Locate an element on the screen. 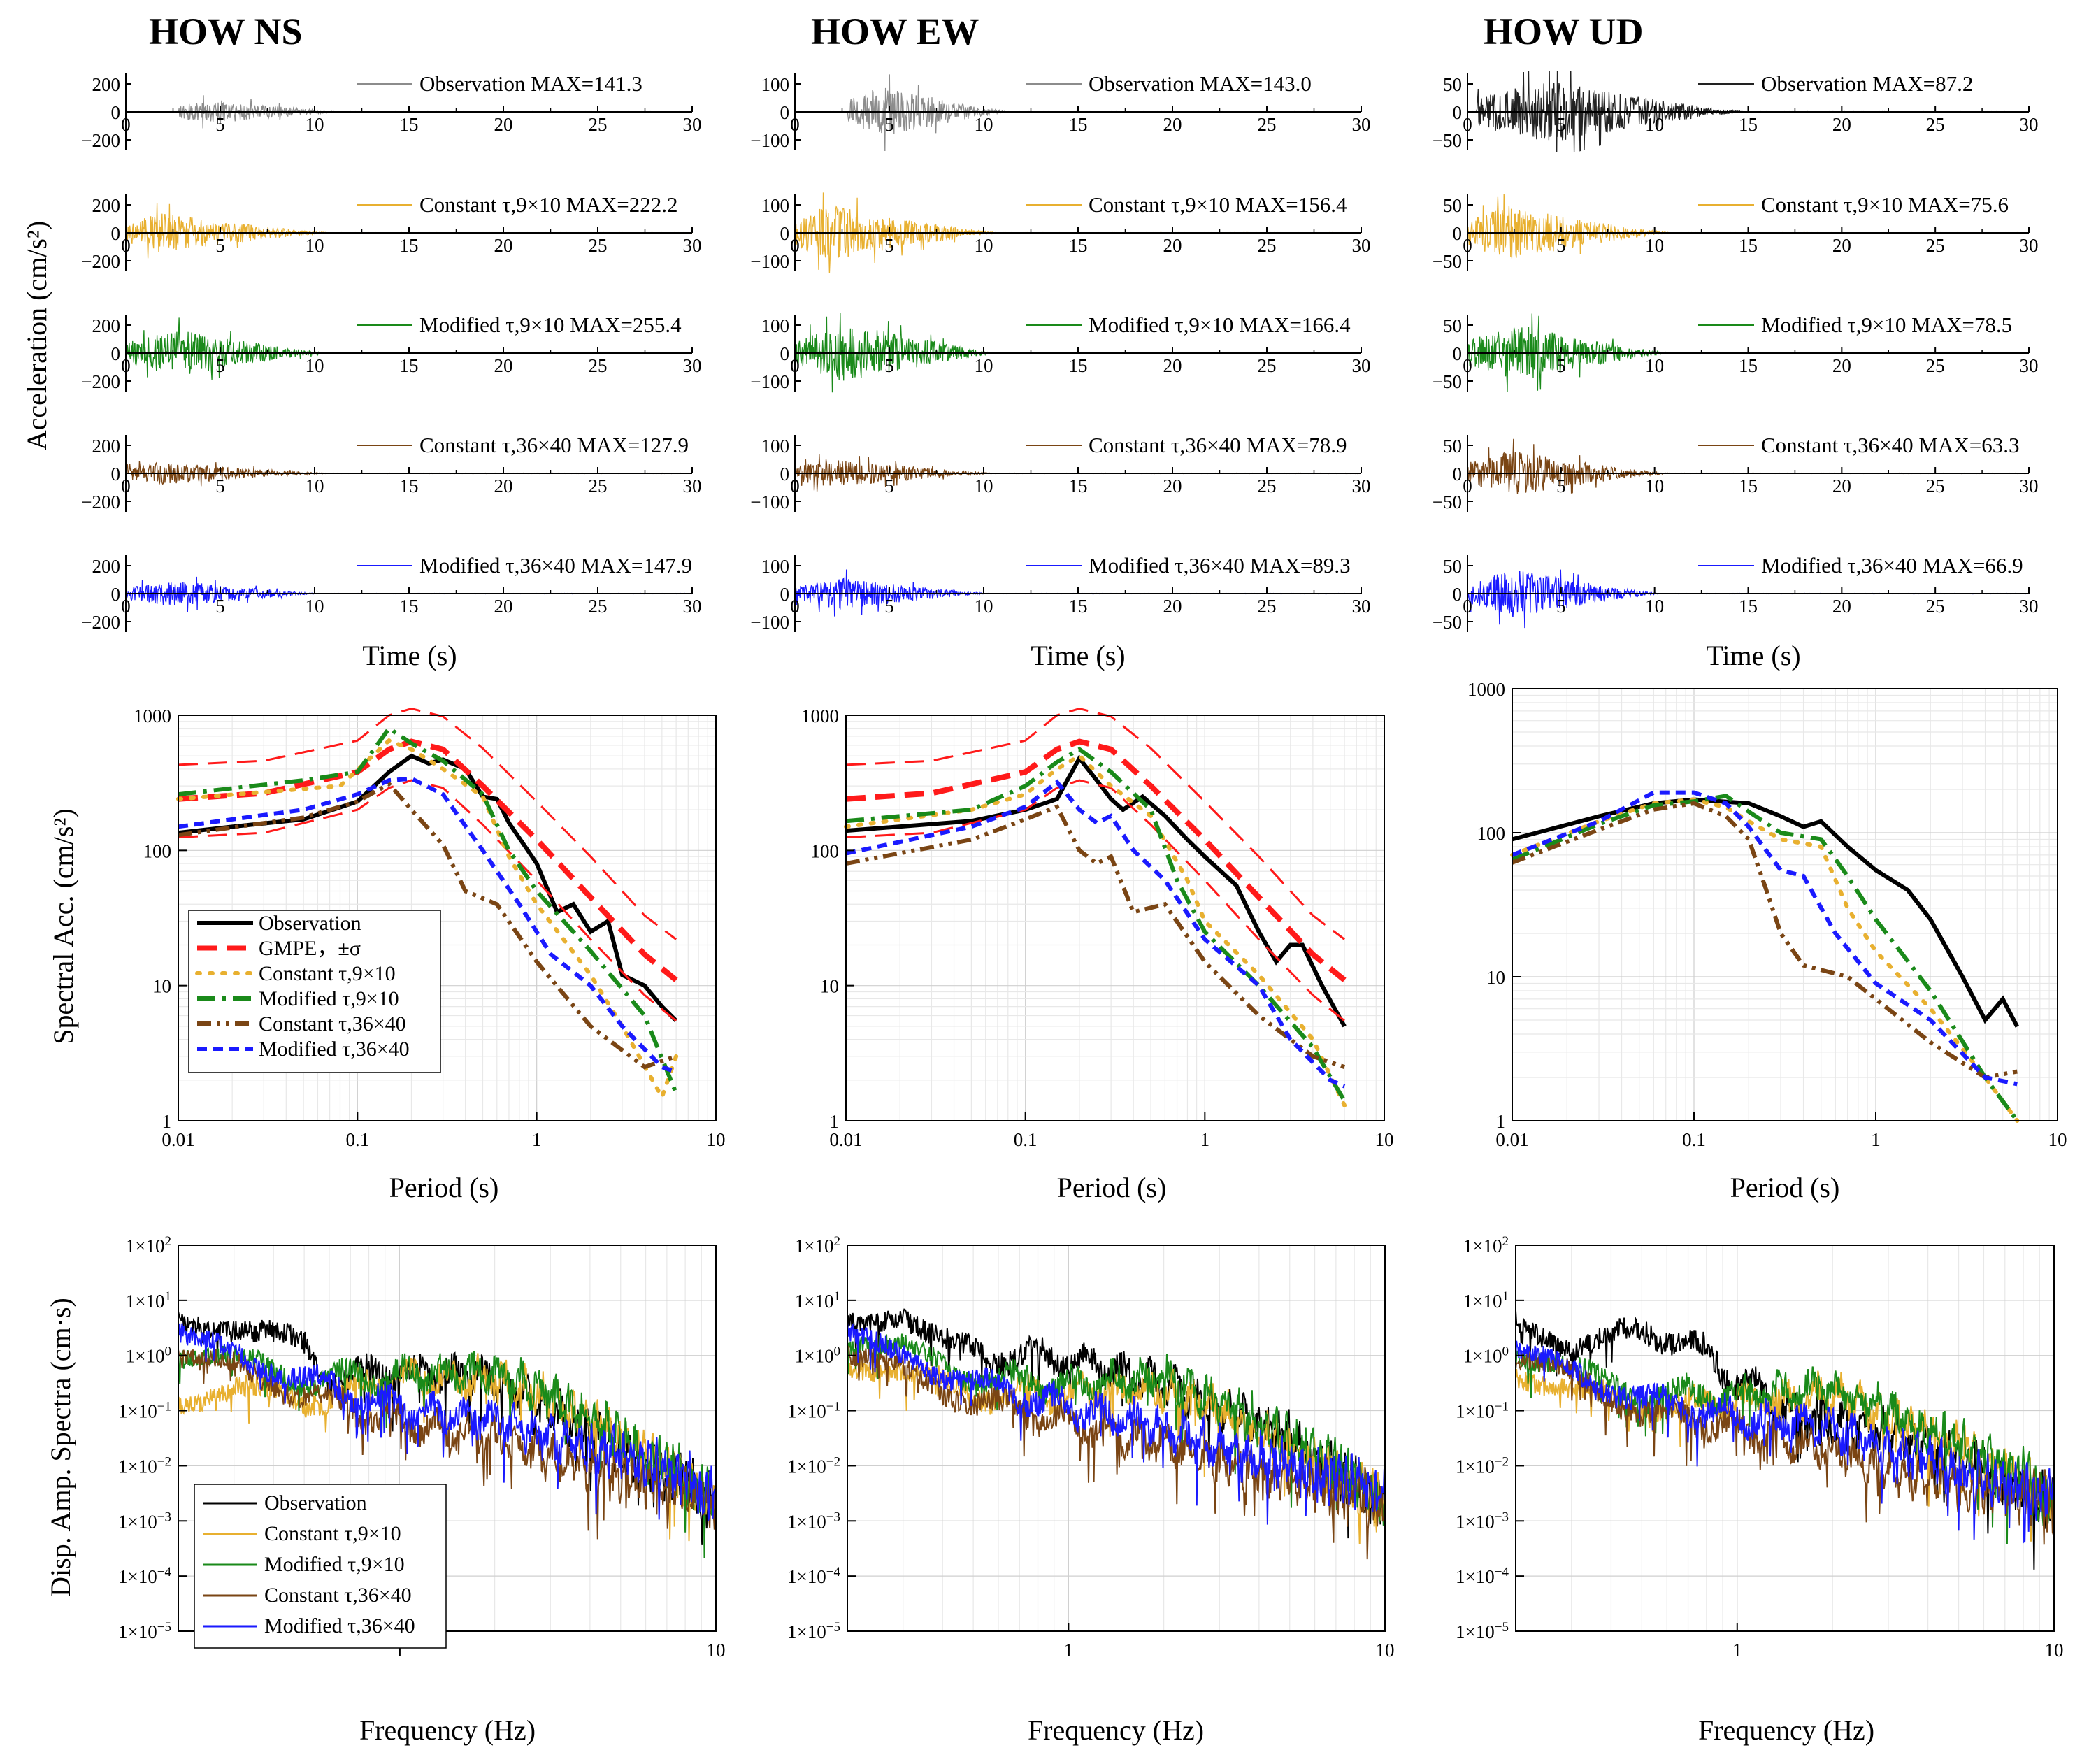 The width and height of the screenshot is (2082, 1764). ts-legend-label: Modified τ,9×10 MAX=78.5 is located at coordinates (1886, 325).